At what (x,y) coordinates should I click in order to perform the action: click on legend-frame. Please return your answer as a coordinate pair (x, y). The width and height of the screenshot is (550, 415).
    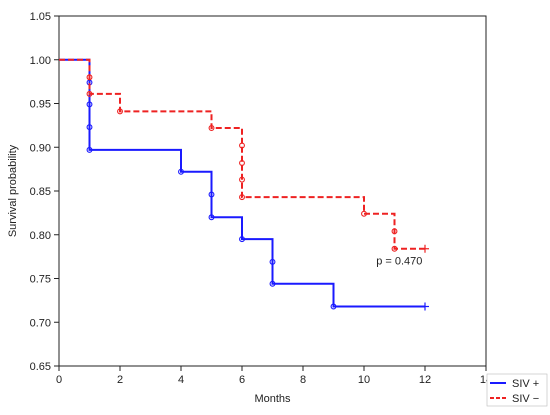
    Looking at the image, I should click on (517, 390).